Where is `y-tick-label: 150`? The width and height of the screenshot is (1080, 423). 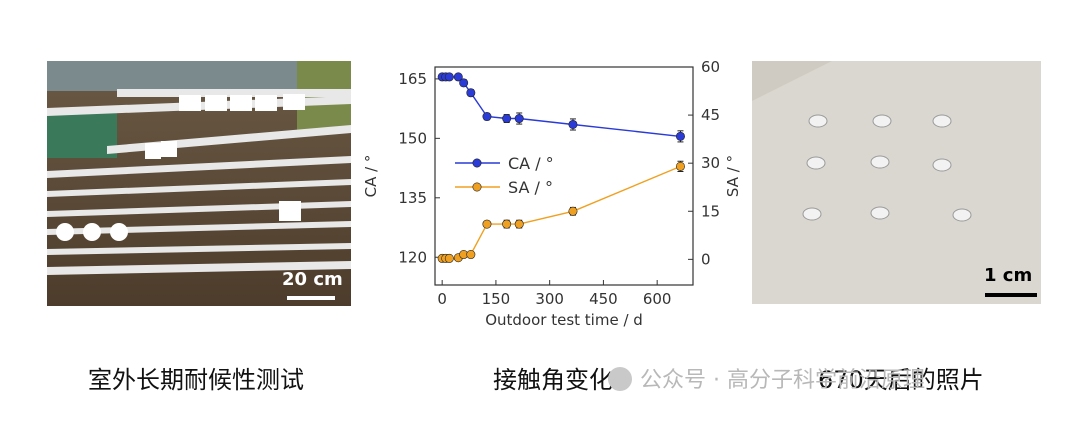
y-tick-label: 150 is located at coordinates (412, 138).